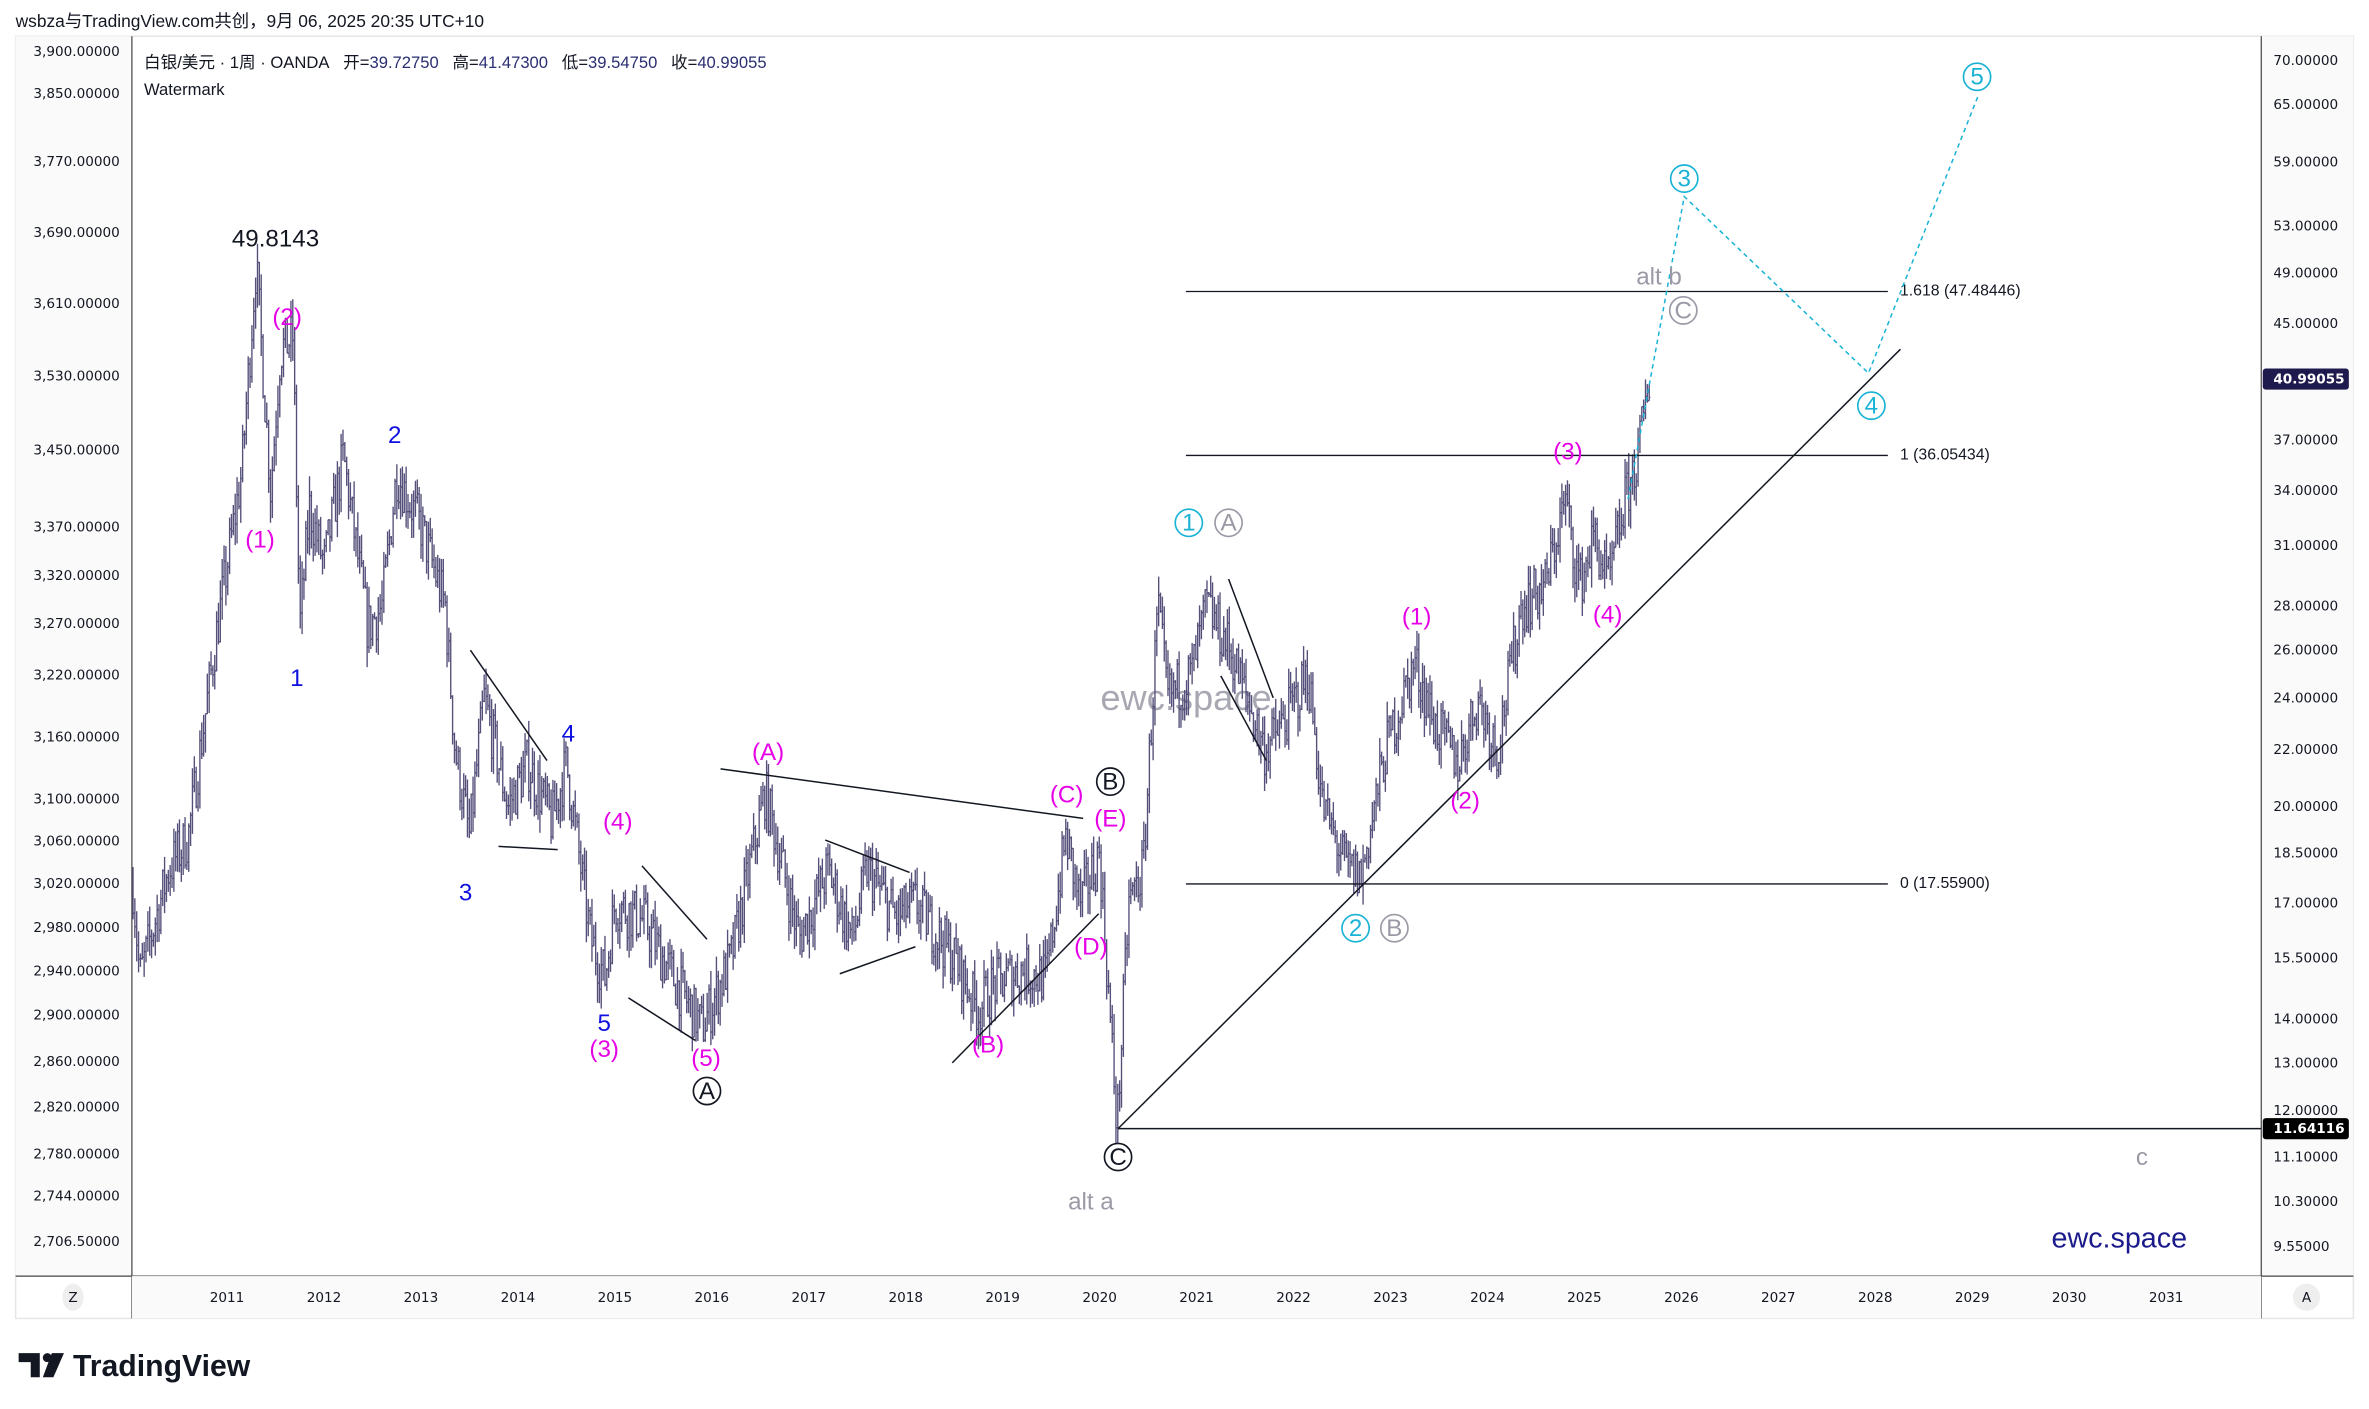 The height and width of the screenshot is (1409, 2369). Describe the element at coordinates (1067, 794) in the screenshot. I see `wave-label: (C)` at that location.